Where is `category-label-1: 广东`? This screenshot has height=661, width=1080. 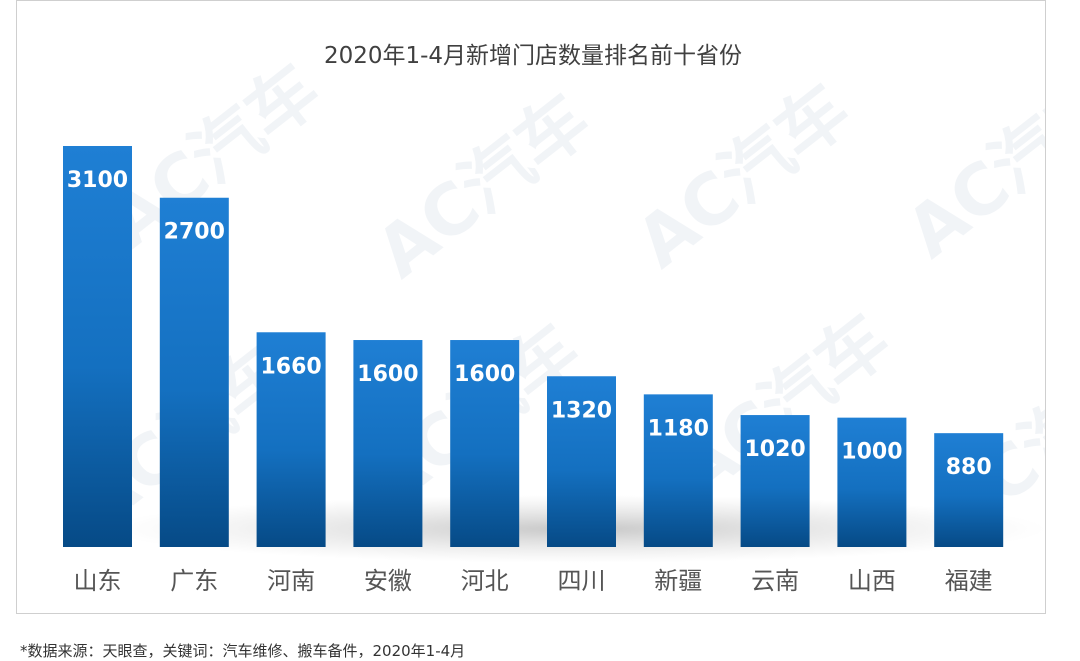
category-label-1: 广东 is located at coordinates (194, 581).